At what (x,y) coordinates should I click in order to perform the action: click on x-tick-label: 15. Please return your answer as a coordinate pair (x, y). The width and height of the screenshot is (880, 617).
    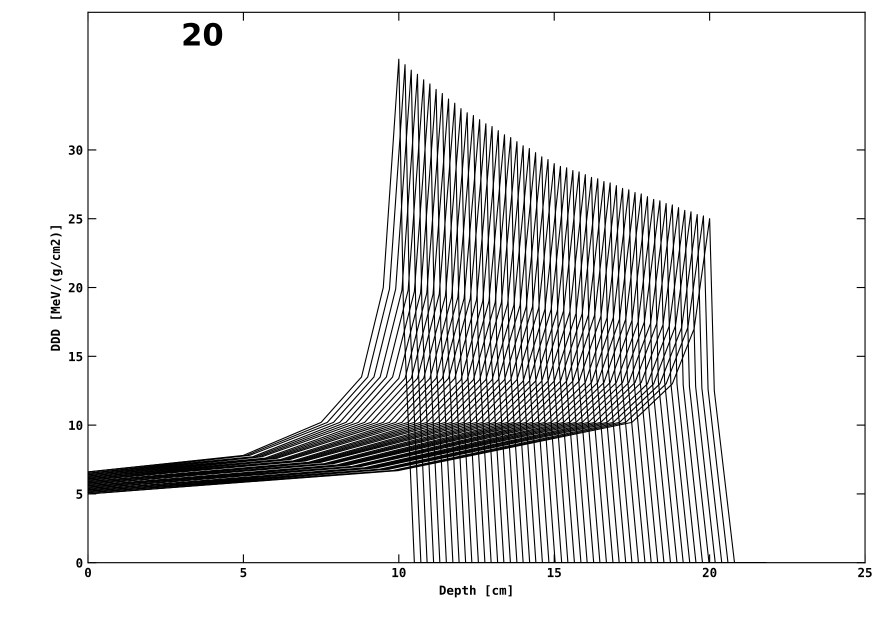
    Looking at the image, I should click on (554, 573).